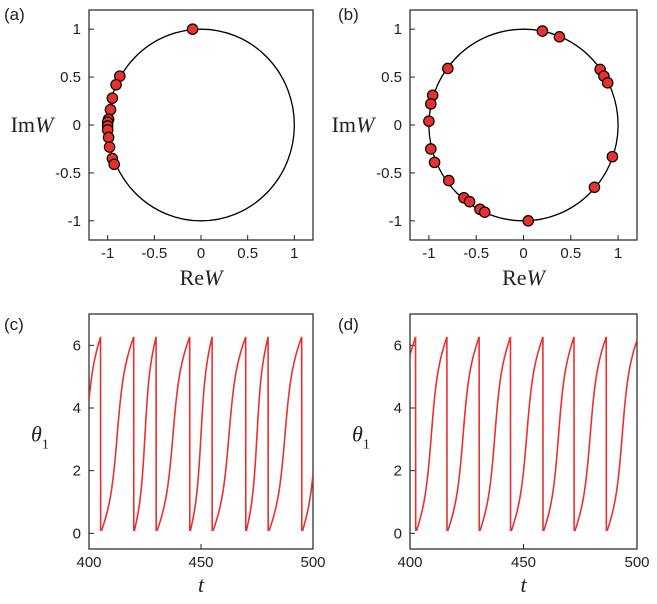  I want to click on panel-label-c: (c), so click(14, 324).